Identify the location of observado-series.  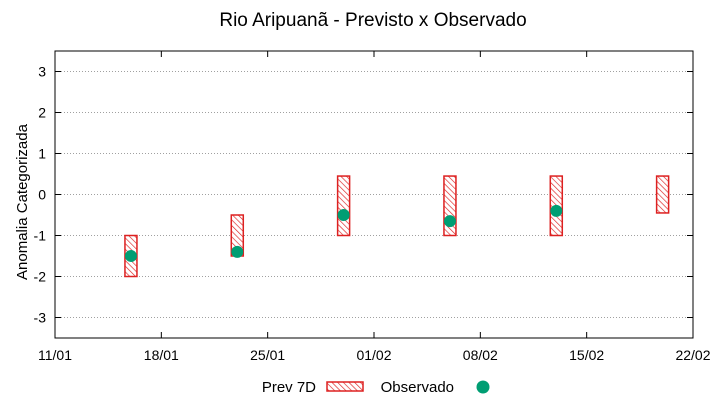
(343, 233).